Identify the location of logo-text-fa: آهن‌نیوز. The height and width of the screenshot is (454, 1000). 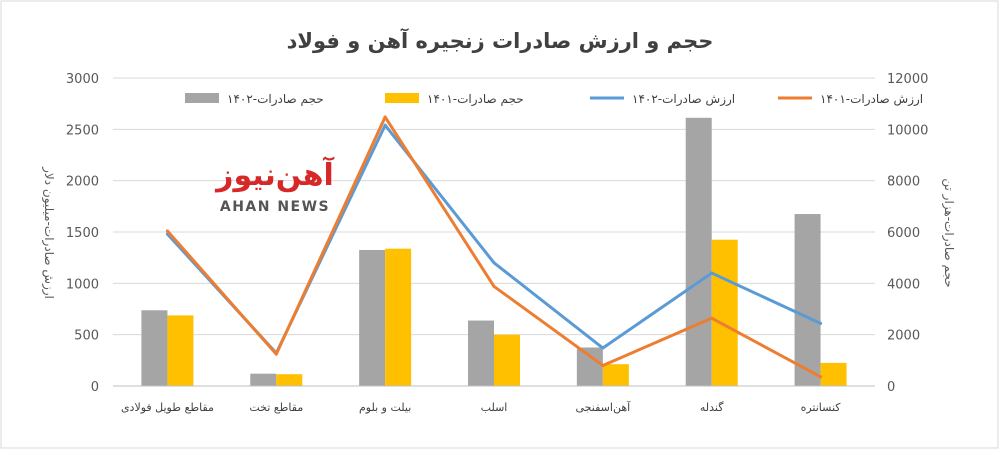
(274, 174).